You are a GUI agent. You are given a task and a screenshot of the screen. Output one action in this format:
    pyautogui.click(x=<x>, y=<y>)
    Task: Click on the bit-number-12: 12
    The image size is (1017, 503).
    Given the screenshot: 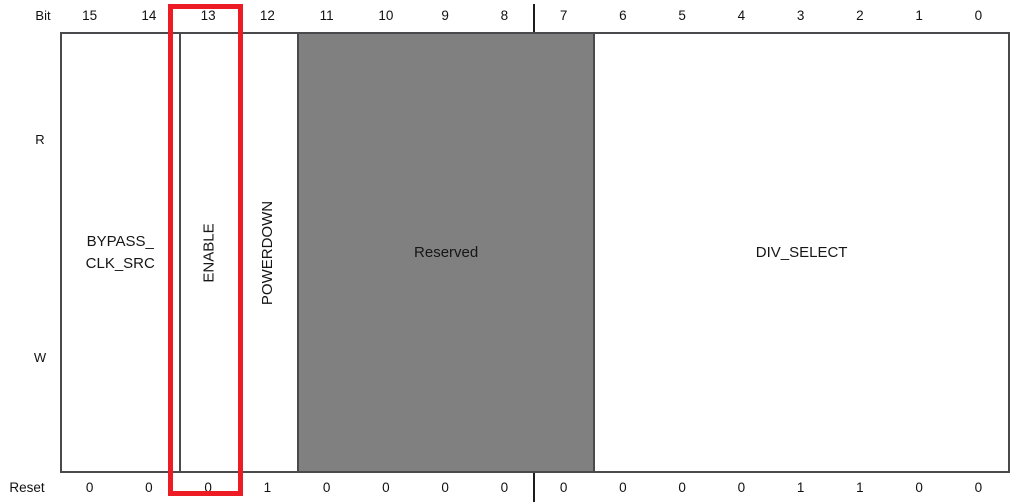 What is the action you would take?
    pyautogui.click(x=267, y=15)
    